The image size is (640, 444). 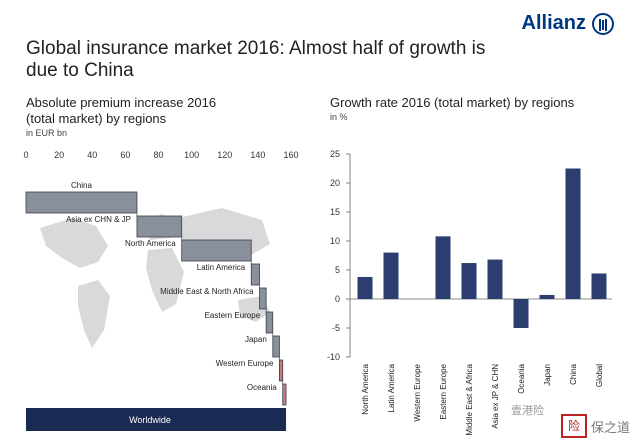 I want to click on growth-category-label: Middle East & Africa, so click(x=469, y=399).